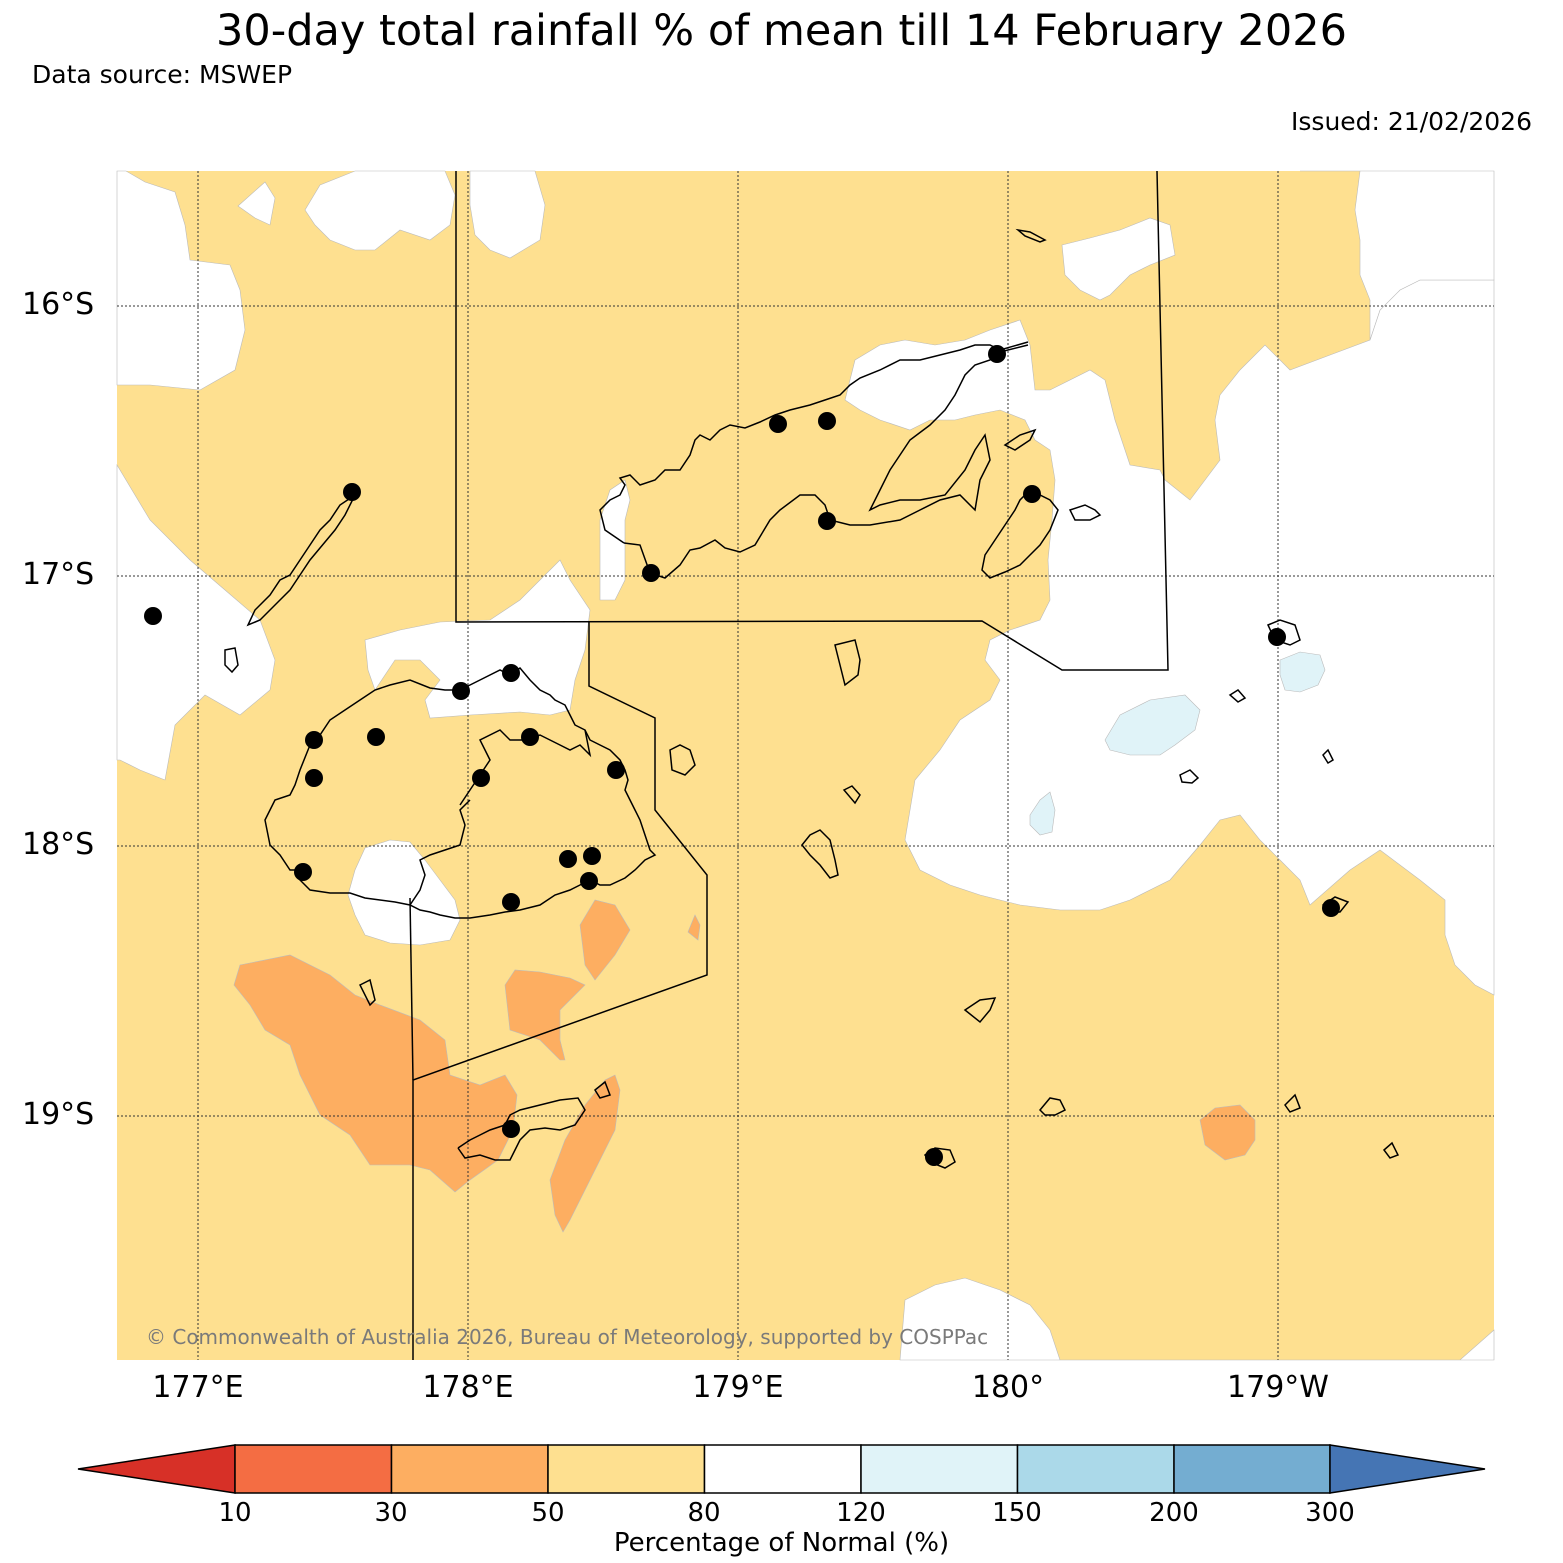 Image resolution: width=1563 pixels, height=1563 pixels. Describe the element at coordinates (58, 574) in the screenshot. I see `lat-label-17s: 17°S` at that location.